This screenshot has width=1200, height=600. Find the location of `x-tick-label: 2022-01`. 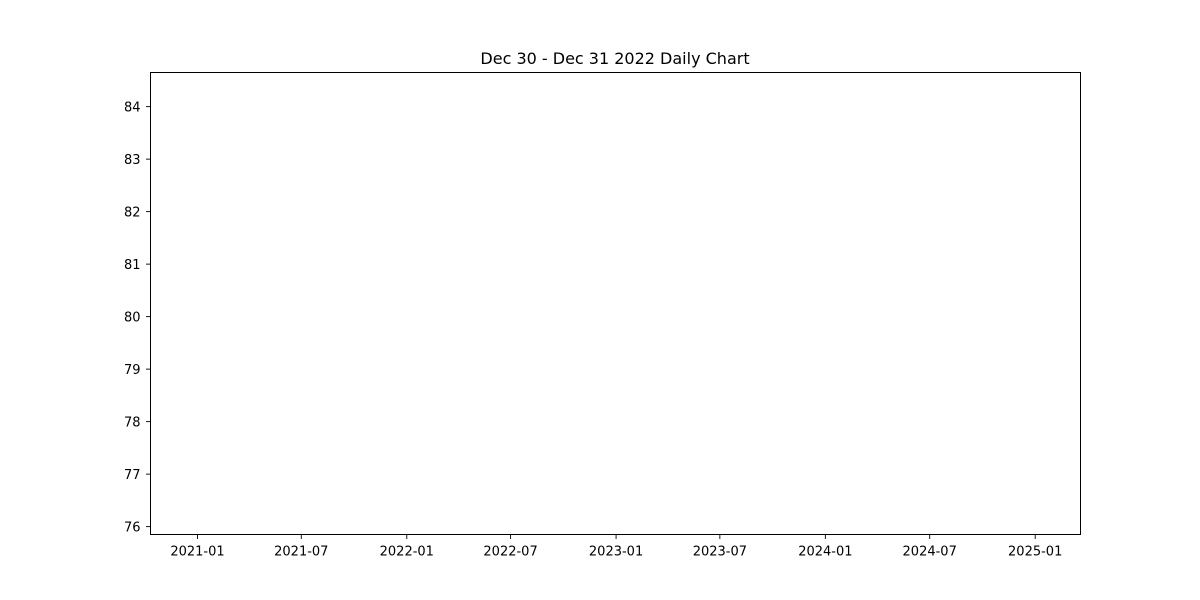

x-tick-label: 2022-01 is located at coordinates (407, 552).